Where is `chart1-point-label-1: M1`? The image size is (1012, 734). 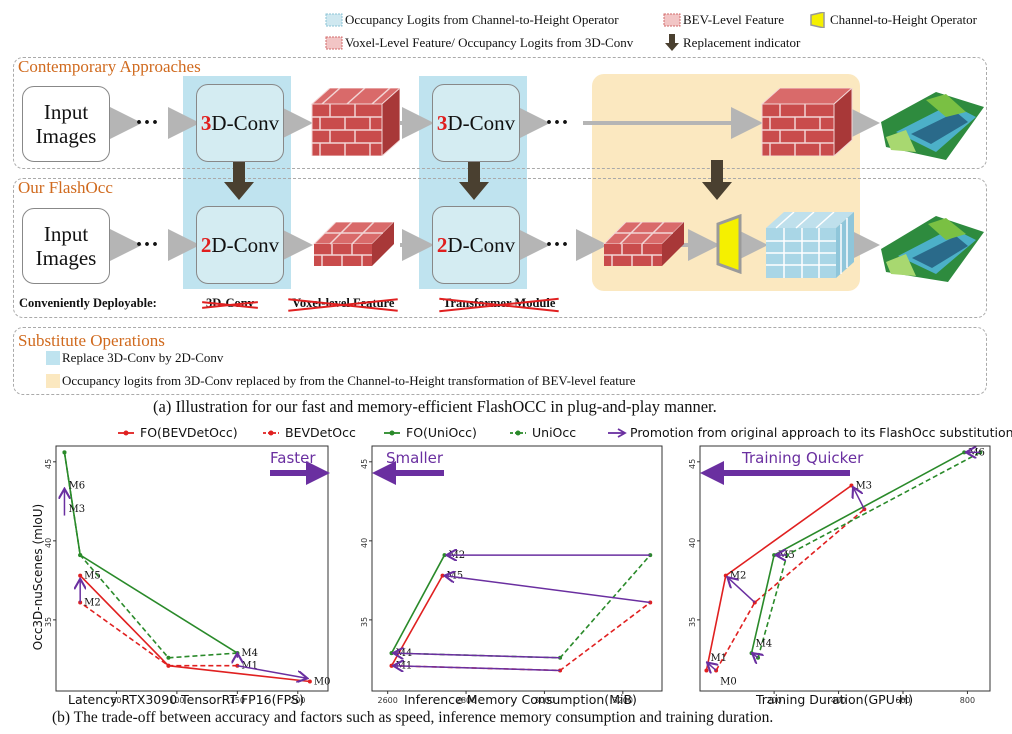 chart1-point-label-1: M1 is located at coordinates (249, 666).